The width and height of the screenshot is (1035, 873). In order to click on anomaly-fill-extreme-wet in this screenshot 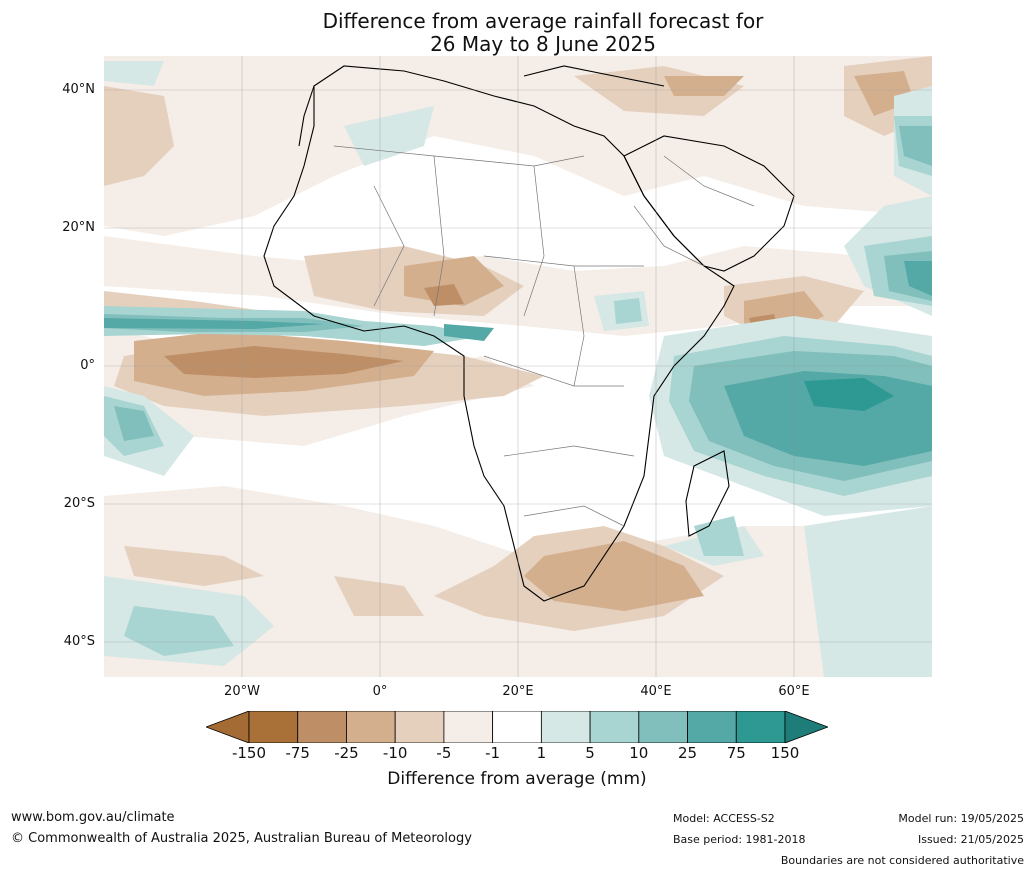, I will do `click(849, 394)`.